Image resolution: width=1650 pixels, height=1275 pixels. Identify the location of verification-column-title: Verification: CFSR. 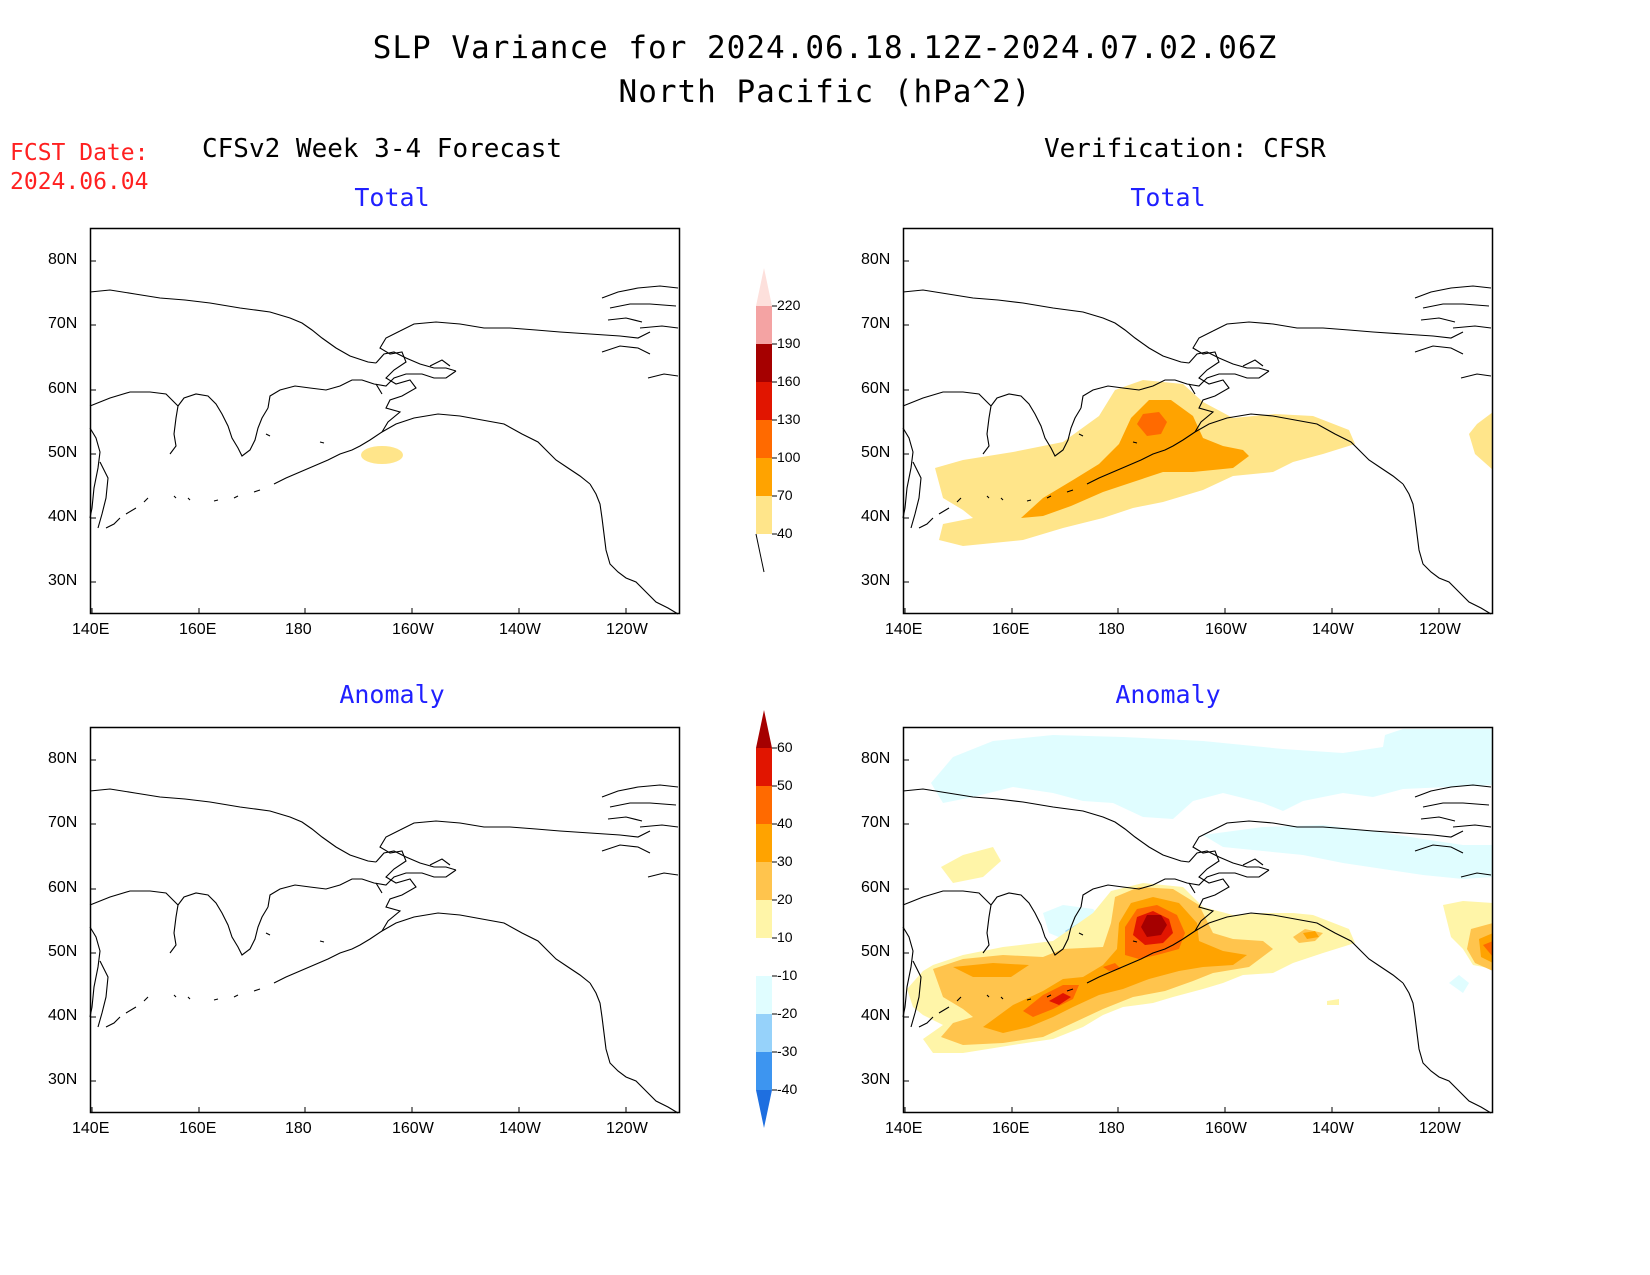
(1185, 149).